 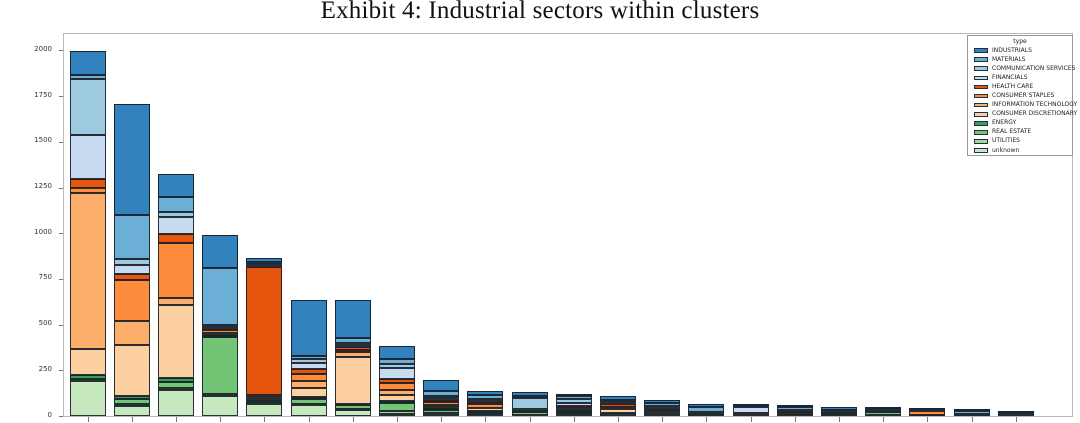 What do you see at coordinates (1021, 68) in the screenshot?
I see `legend-item: COMMUNICATION SERVICES` at bounding box center [1021, 68].